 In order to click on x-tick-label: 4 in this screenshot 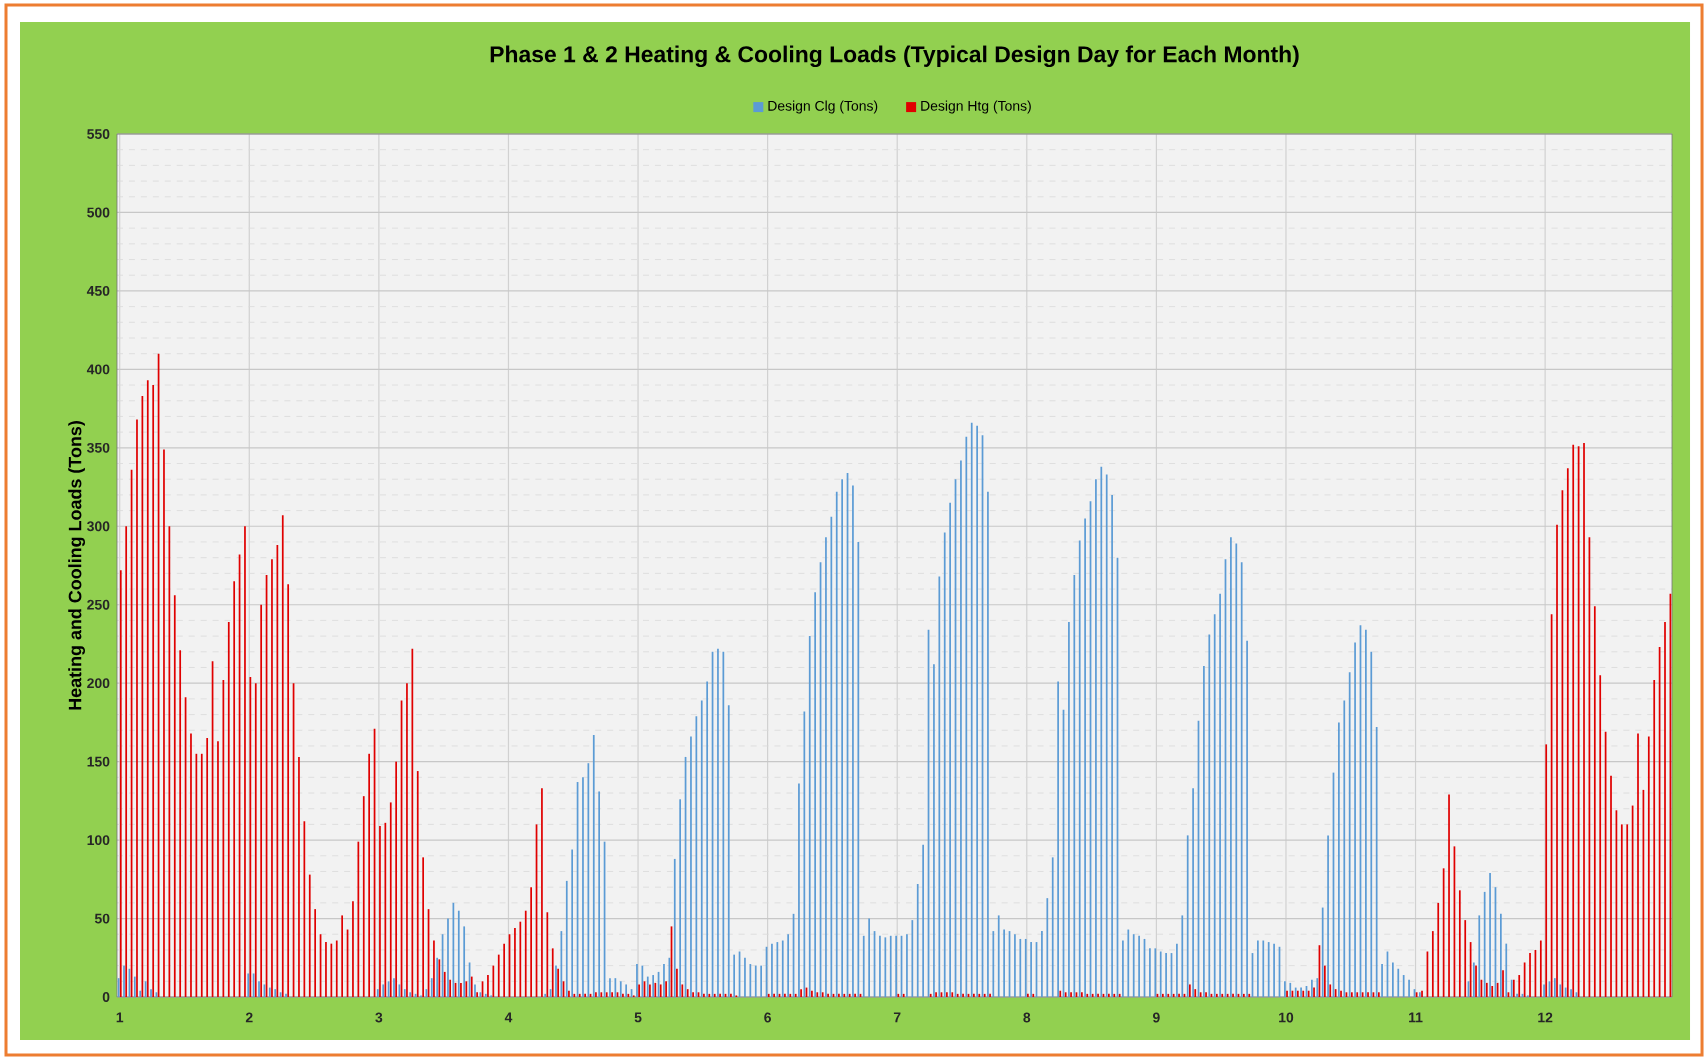, I will do `click(508, 1017)`.